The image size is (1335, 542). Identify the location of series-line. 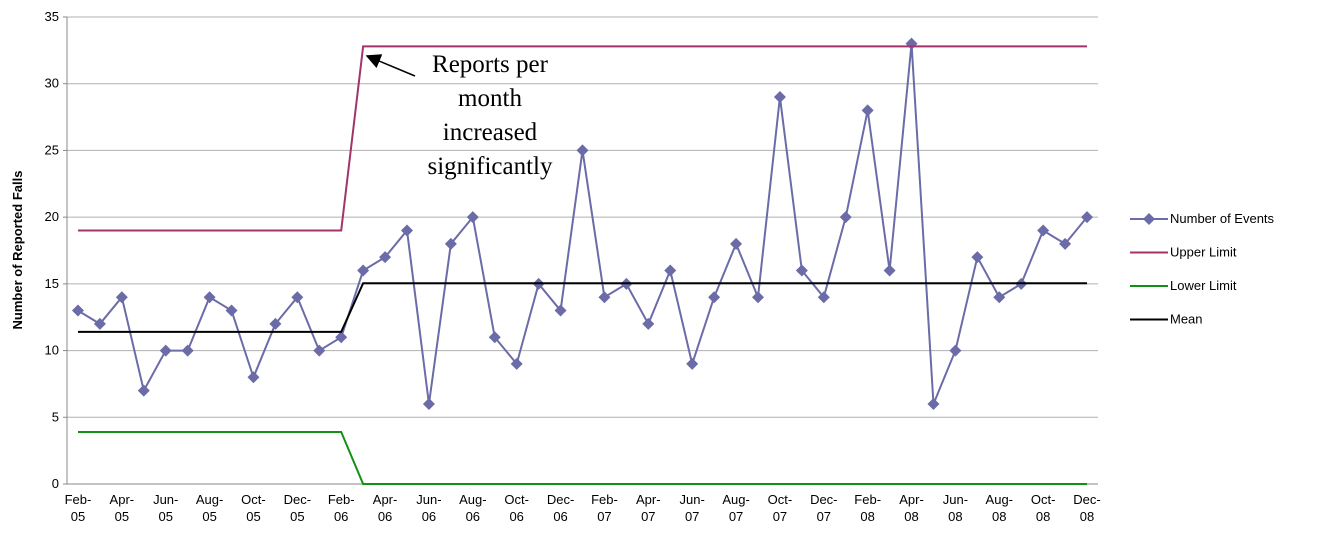
(582, 457).